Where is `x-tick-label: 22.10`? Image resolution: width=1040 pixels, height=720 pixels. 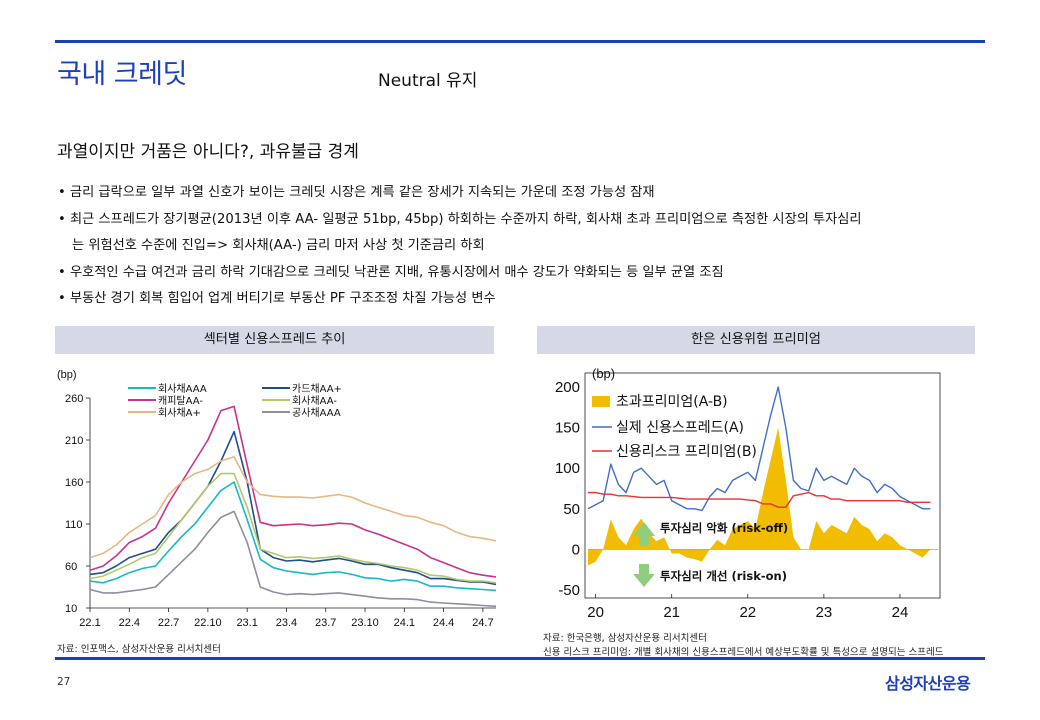 x-tick-label: 22.10 is located at coordinates (208, 623).